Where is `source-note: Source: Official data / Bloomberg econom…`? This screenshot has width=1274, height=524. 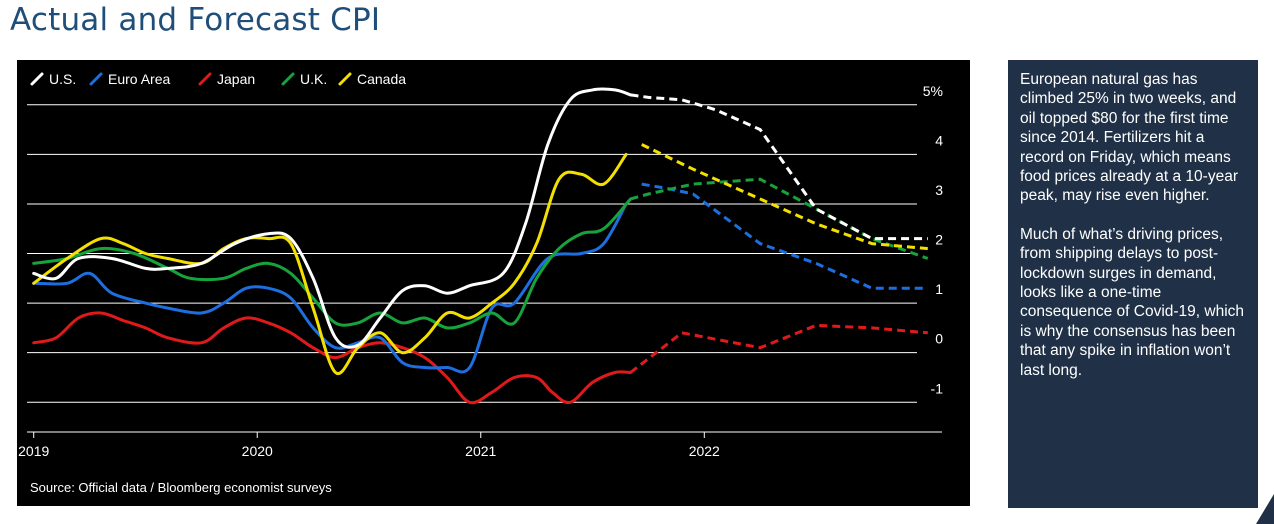
source-note: Source: Official data / Bloomberg econom… is located at coordinates (181, 487).